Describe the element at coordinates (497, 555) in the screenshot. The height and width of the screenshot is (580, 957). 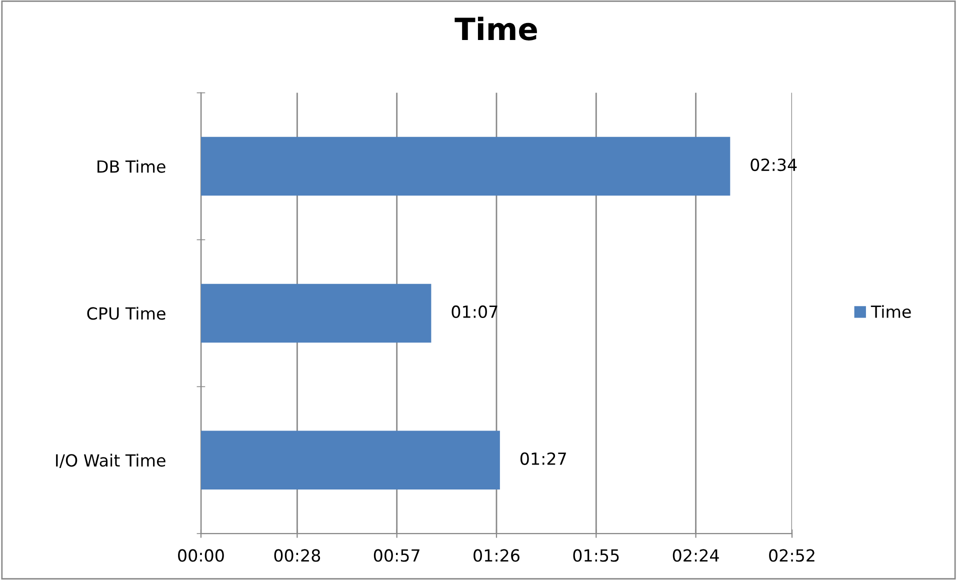
I see `x-tick-label: 01:26` at that location.